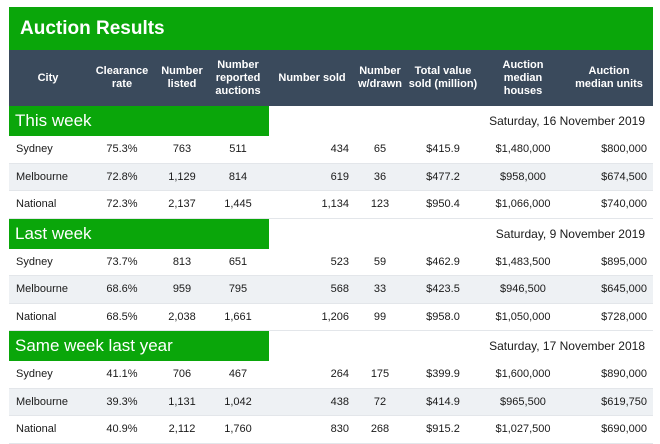 Image resolution: width=660 pixels, height=444 pixels. I want to click on cell-number-listed: 2,112, so click(182, 429).